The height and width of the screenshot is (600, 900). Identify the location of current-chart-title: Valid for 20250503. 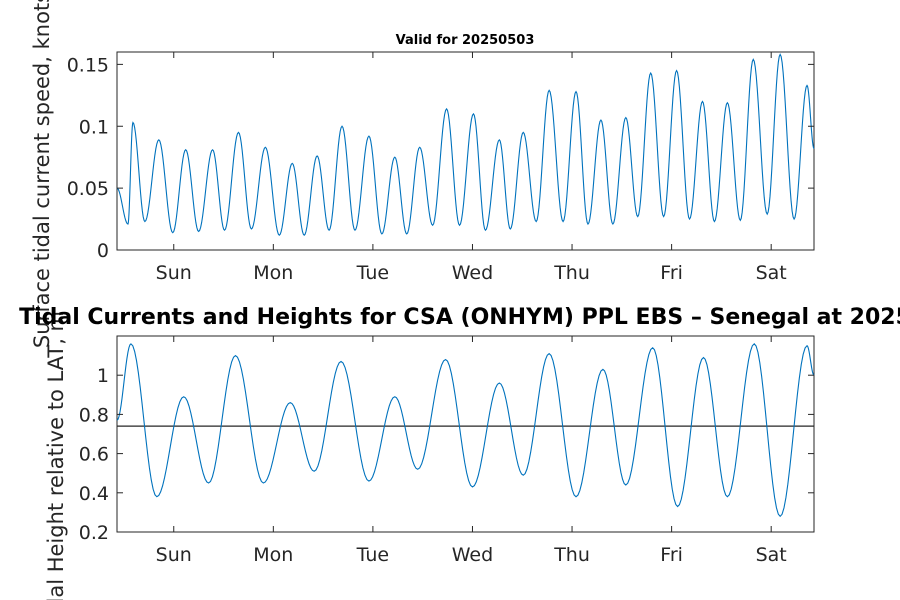
(465, 40).